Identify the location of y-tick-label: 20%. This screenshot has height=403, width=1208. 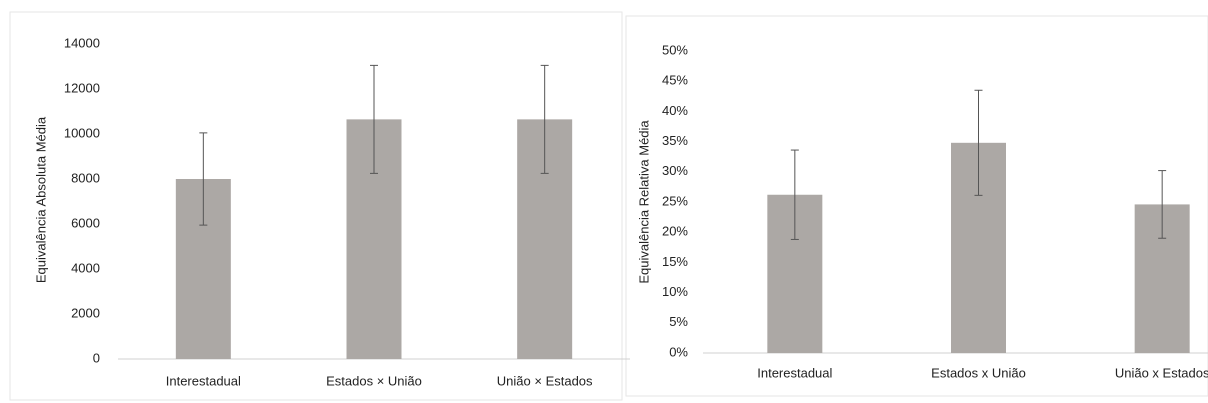
(675, 231).